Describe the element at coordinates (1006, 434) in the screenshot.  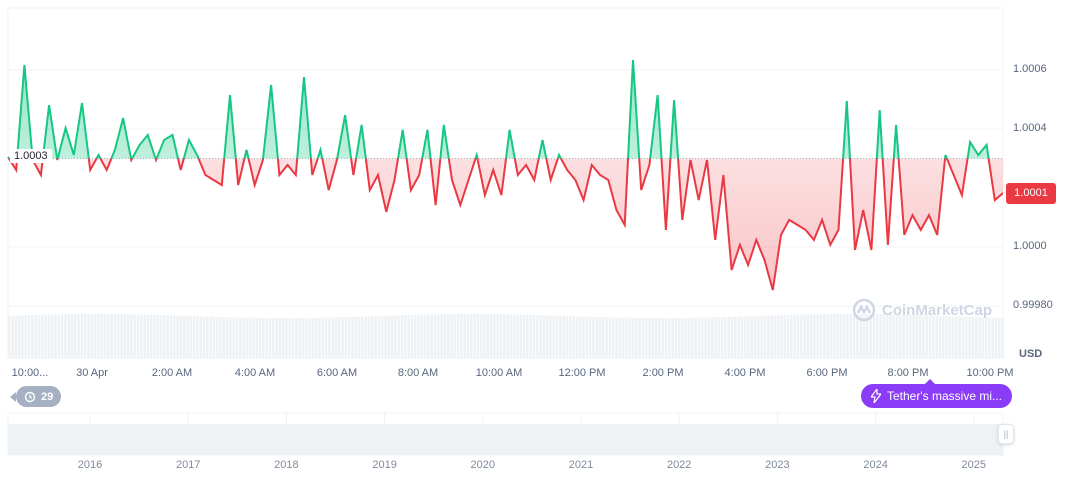
I see `navigator-handle: ||` at that location.